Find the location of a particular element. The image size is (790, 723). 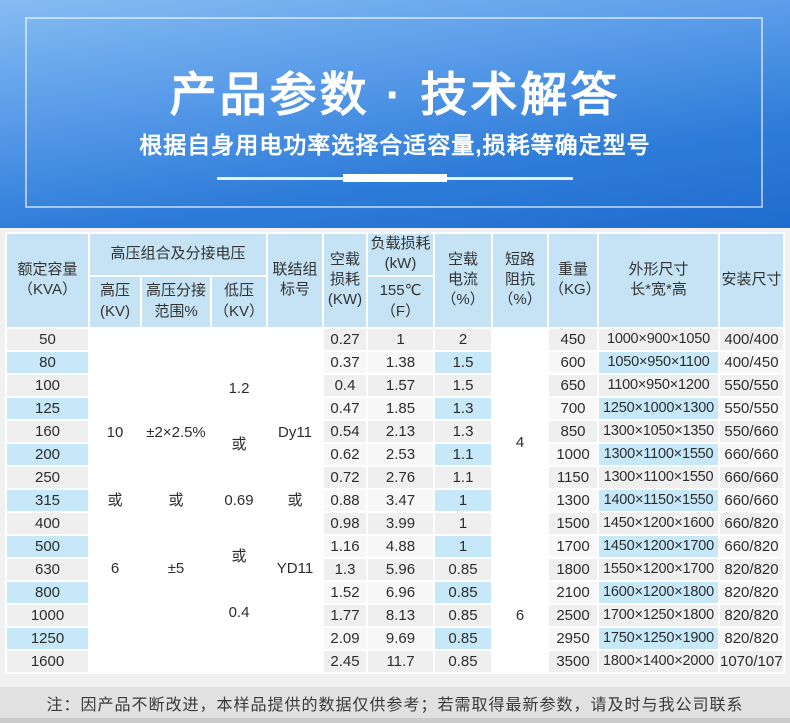

table-row: 315 0.88 3.47 1 1300 1400×1150×1550 660/660 is located at coordinates (395, 500).